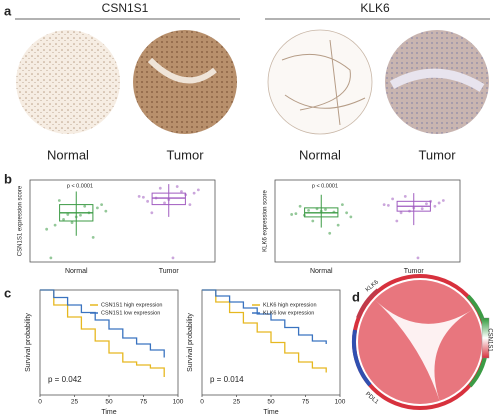 This screenshot has height=418, width=500. Describe the element at coordinates (131, 305) in the screenshot. I see `legend-label: CSN1S1 high expression` at that location.